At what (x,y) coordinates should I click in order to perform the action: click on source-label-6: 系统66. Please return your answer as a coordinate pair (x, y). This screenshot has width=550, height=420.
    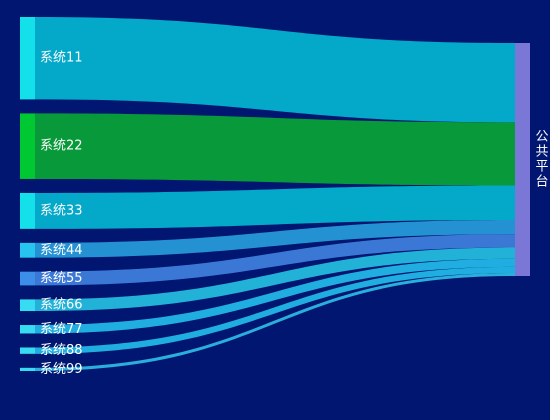
    Looking at the image, I should click on (61, 305).